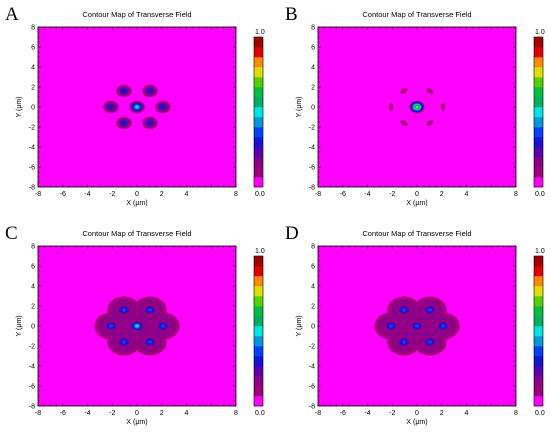  What do you see at coordinates (32, 367) in the screenshot?
I see `y-tick-label: -4` at bounding box center [32, 367].